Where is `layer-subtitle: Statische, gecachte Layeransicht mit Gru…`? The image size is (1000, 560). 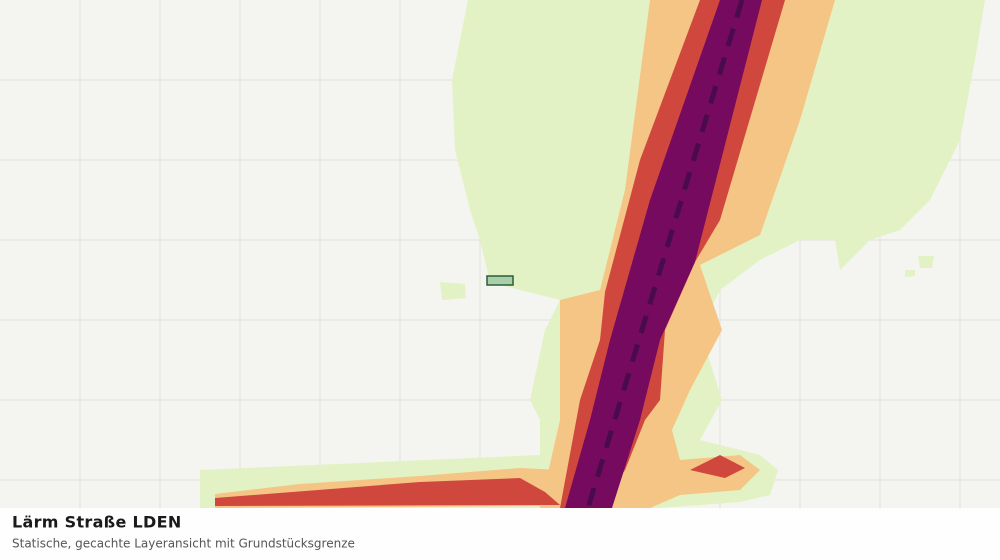
layer-subtitle: Statische, gecachte Layeransicht mit Gru… is located at coordinates (183, 544).